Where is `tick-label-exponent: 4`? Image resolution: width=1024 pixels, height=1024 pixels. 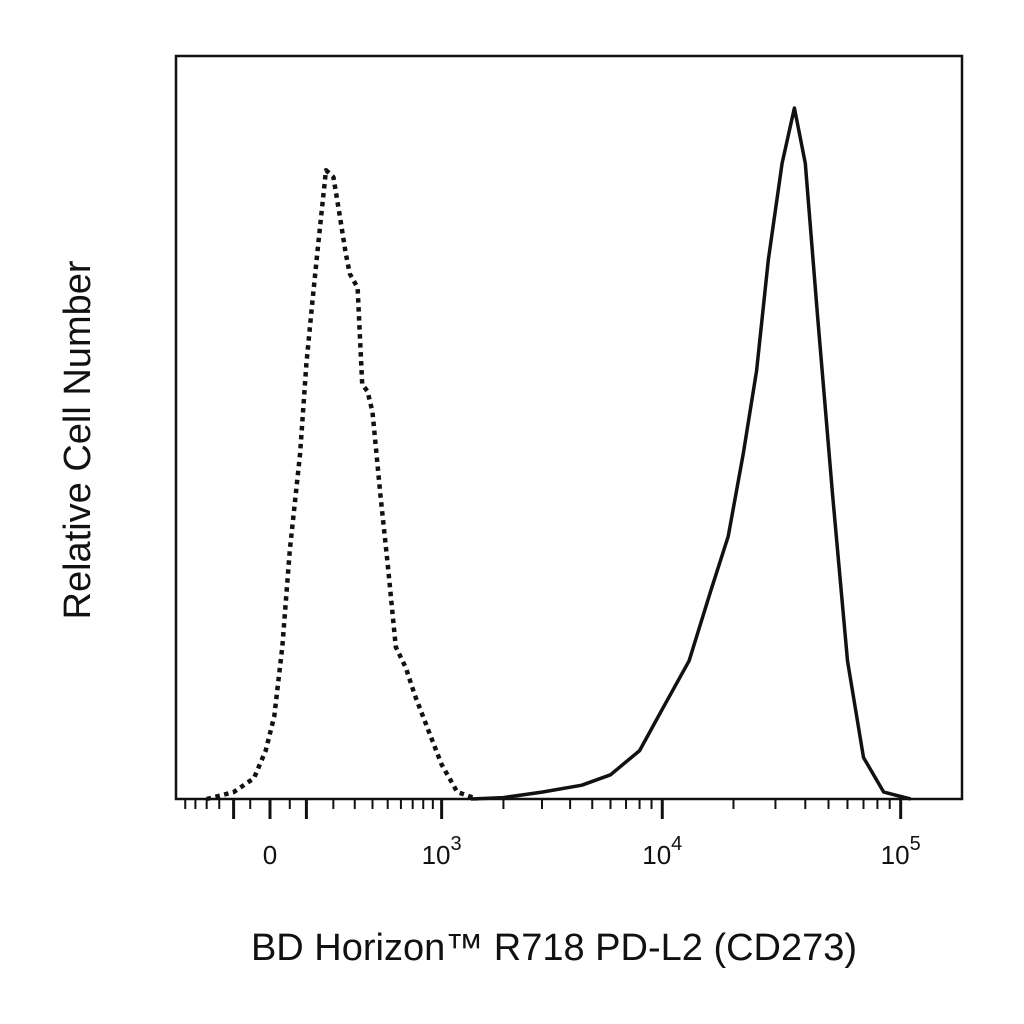 tick-label-exponent: 4 is located at coordinates (676, 844).